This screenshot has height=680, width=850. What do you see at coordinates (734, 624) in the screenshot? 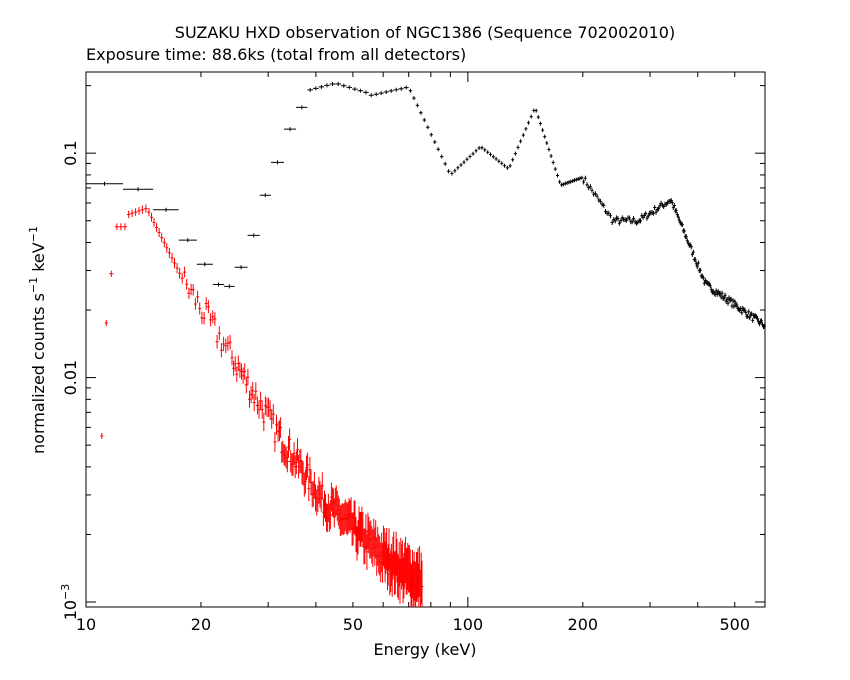
I see `x-tick-label: 500` at bounding box center [734, 624].